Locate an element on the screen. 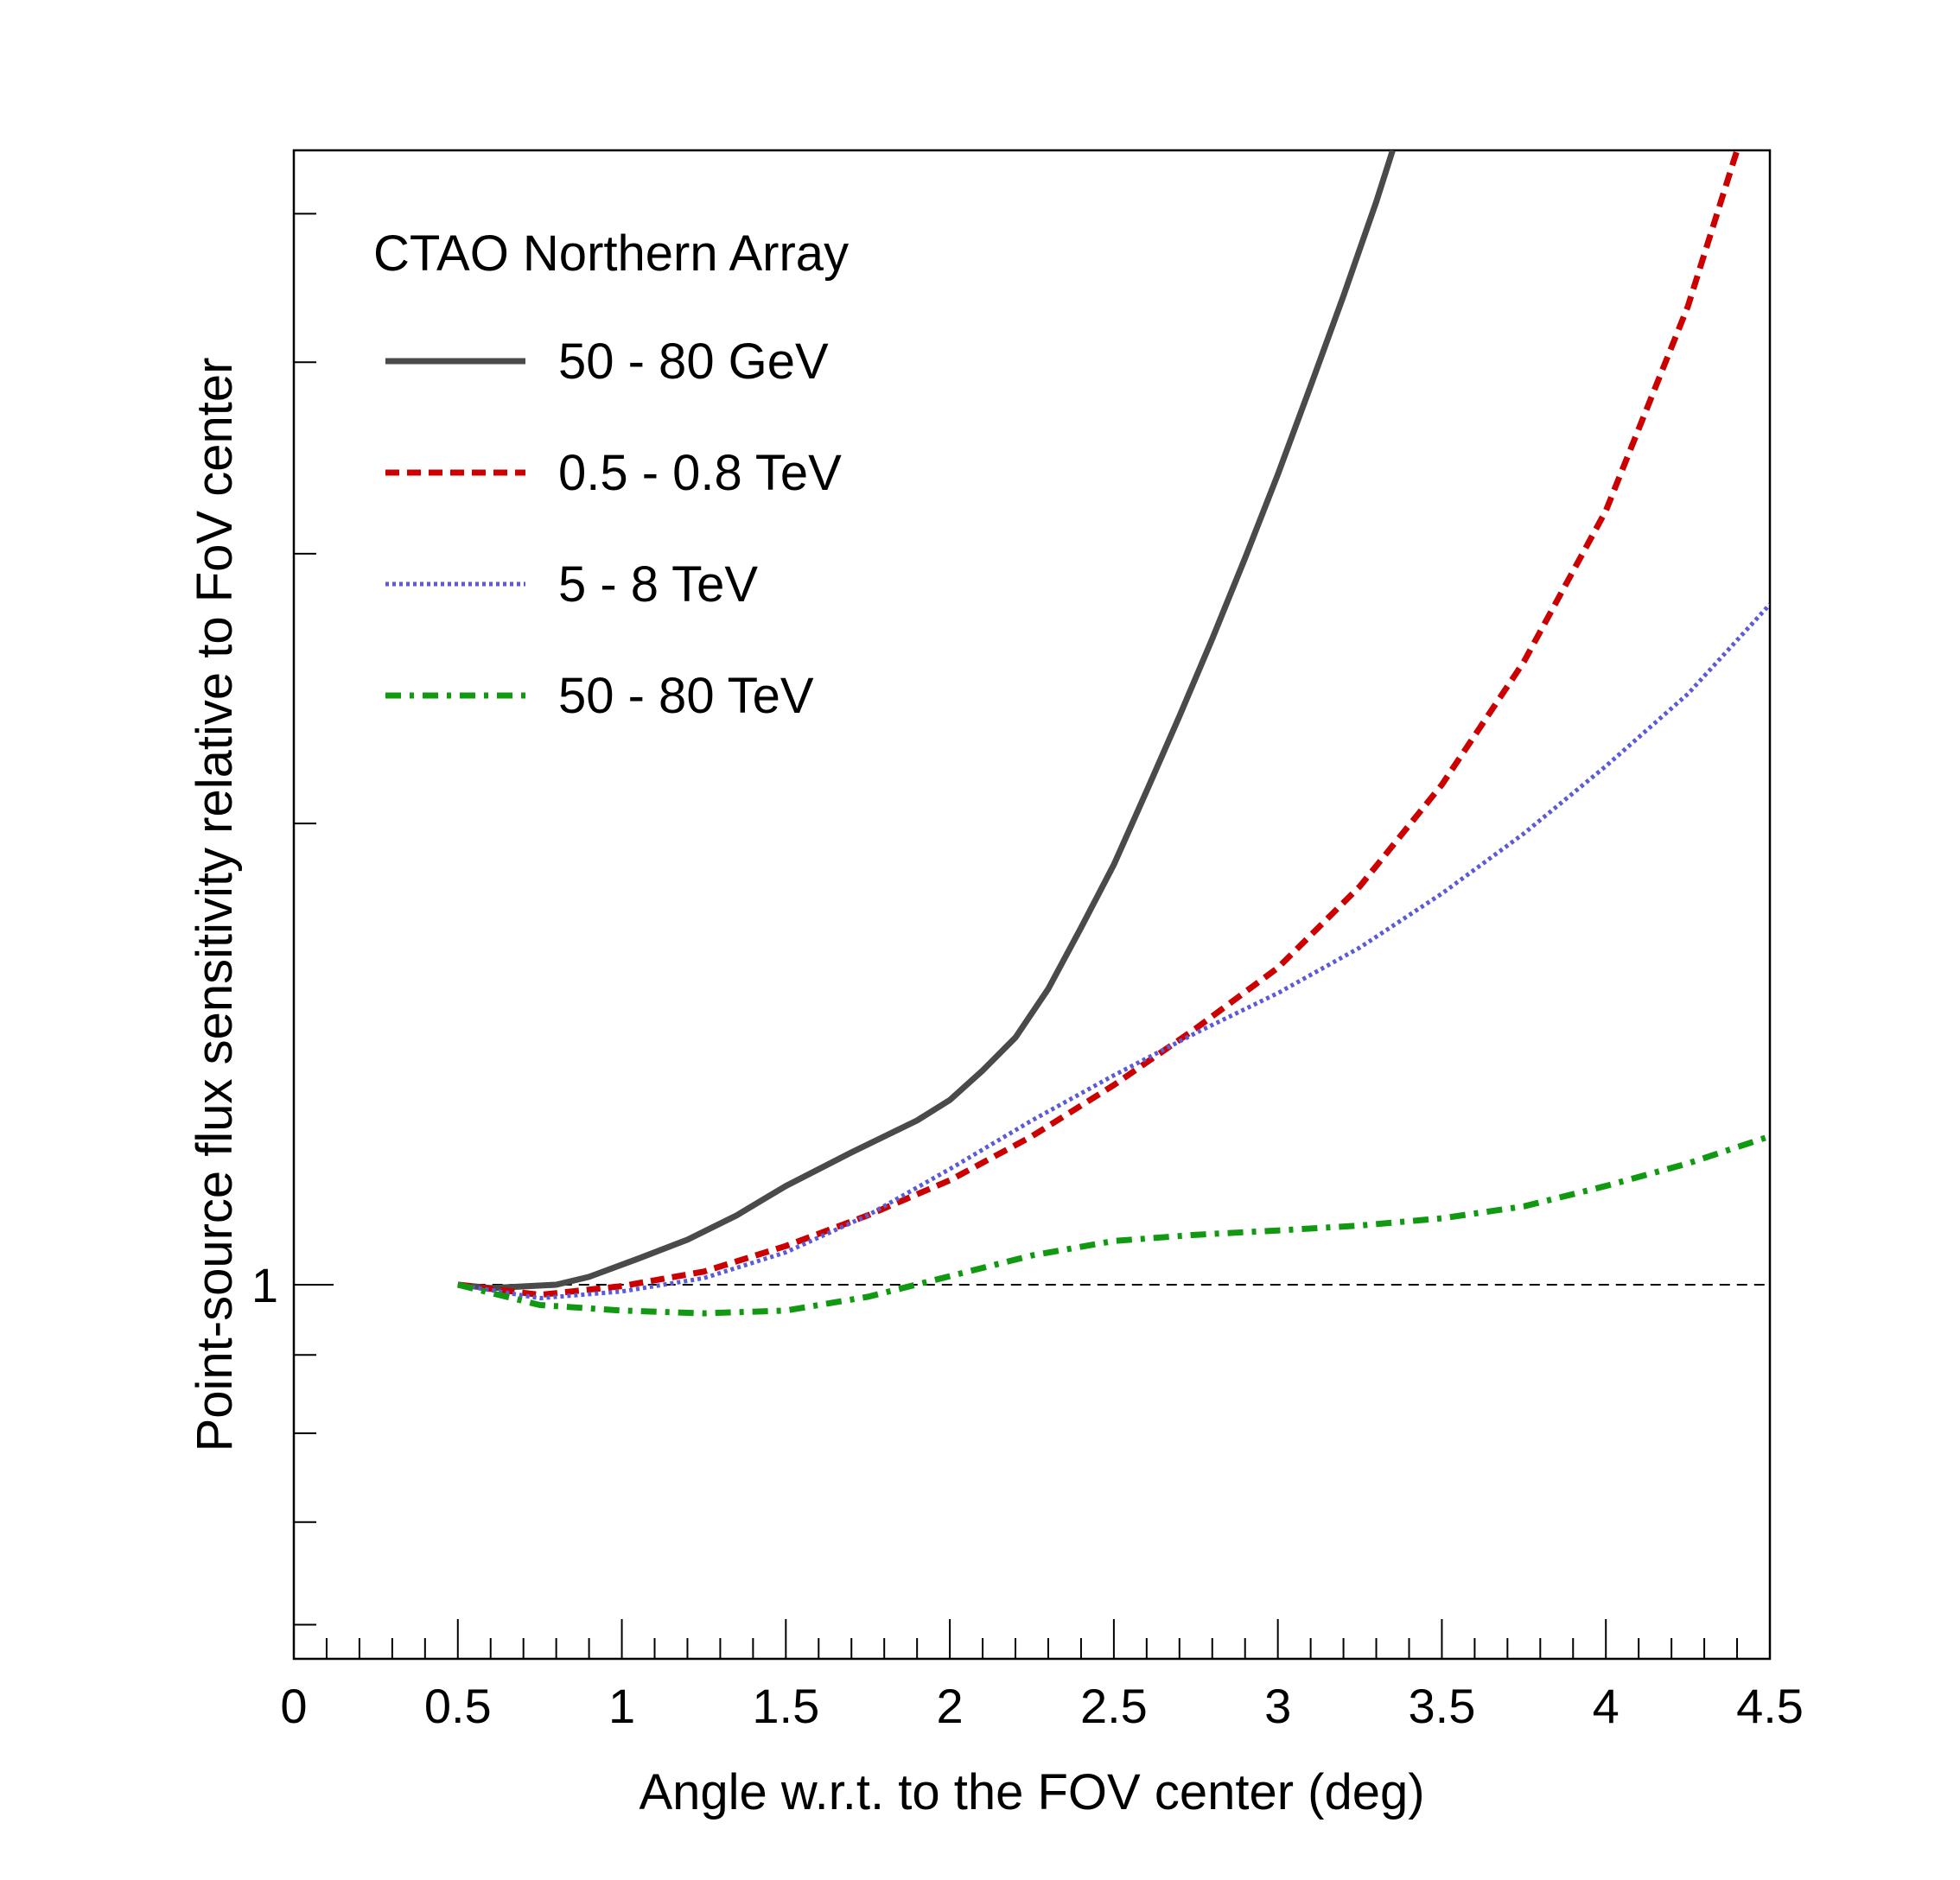 This screenshot has width=1960, height=1880. x-tick-label: 2 is located at coordinates (951, 1706).